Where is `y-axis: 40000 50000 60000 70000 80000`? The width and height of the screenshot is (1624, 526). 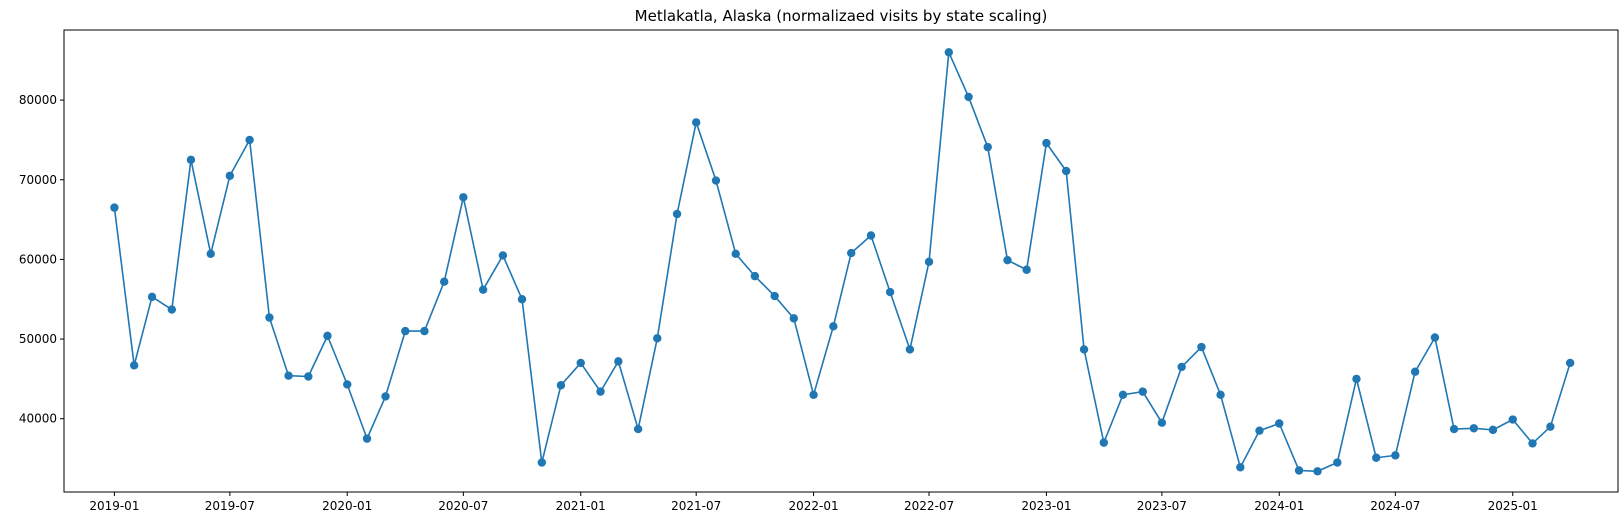
y-axis: 40000 50000 60000 70000 80000 is located at coordinates (41, 259).